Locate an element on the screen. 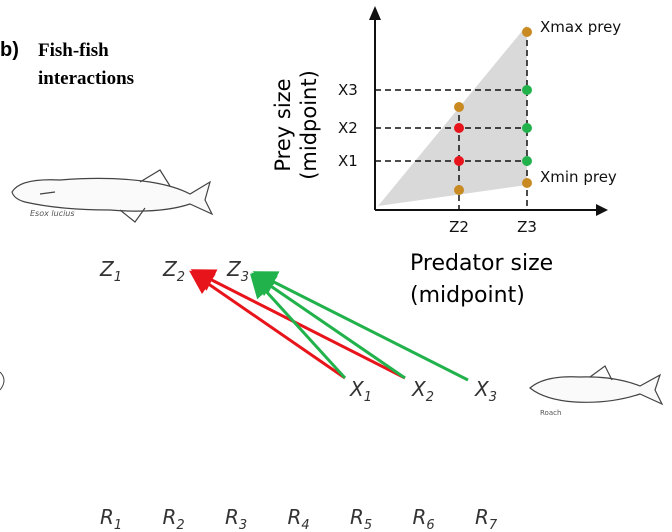 This screenshot has width=672, height=532. inset-x-label: Z2 is located at coordinates (459, 227).